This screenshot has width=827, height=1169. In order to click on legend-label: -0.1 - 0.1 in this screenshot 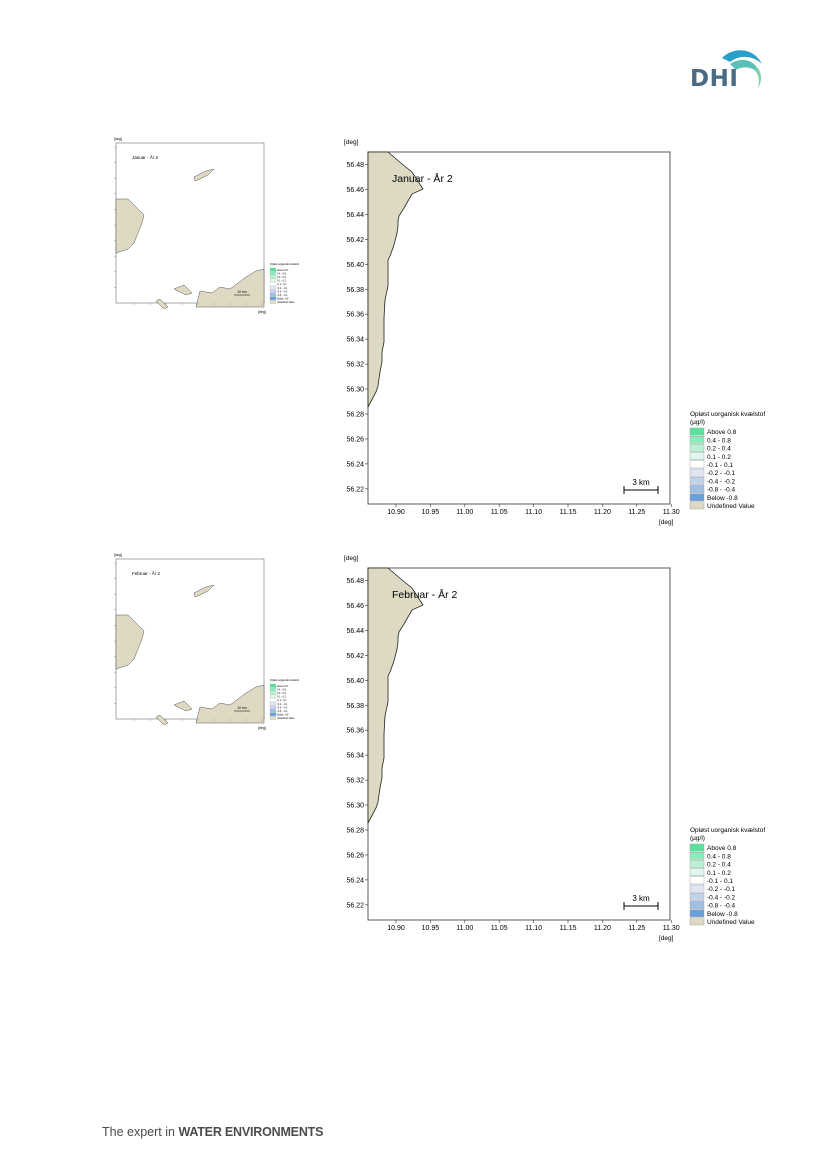, I will do `click(720, 465)`.